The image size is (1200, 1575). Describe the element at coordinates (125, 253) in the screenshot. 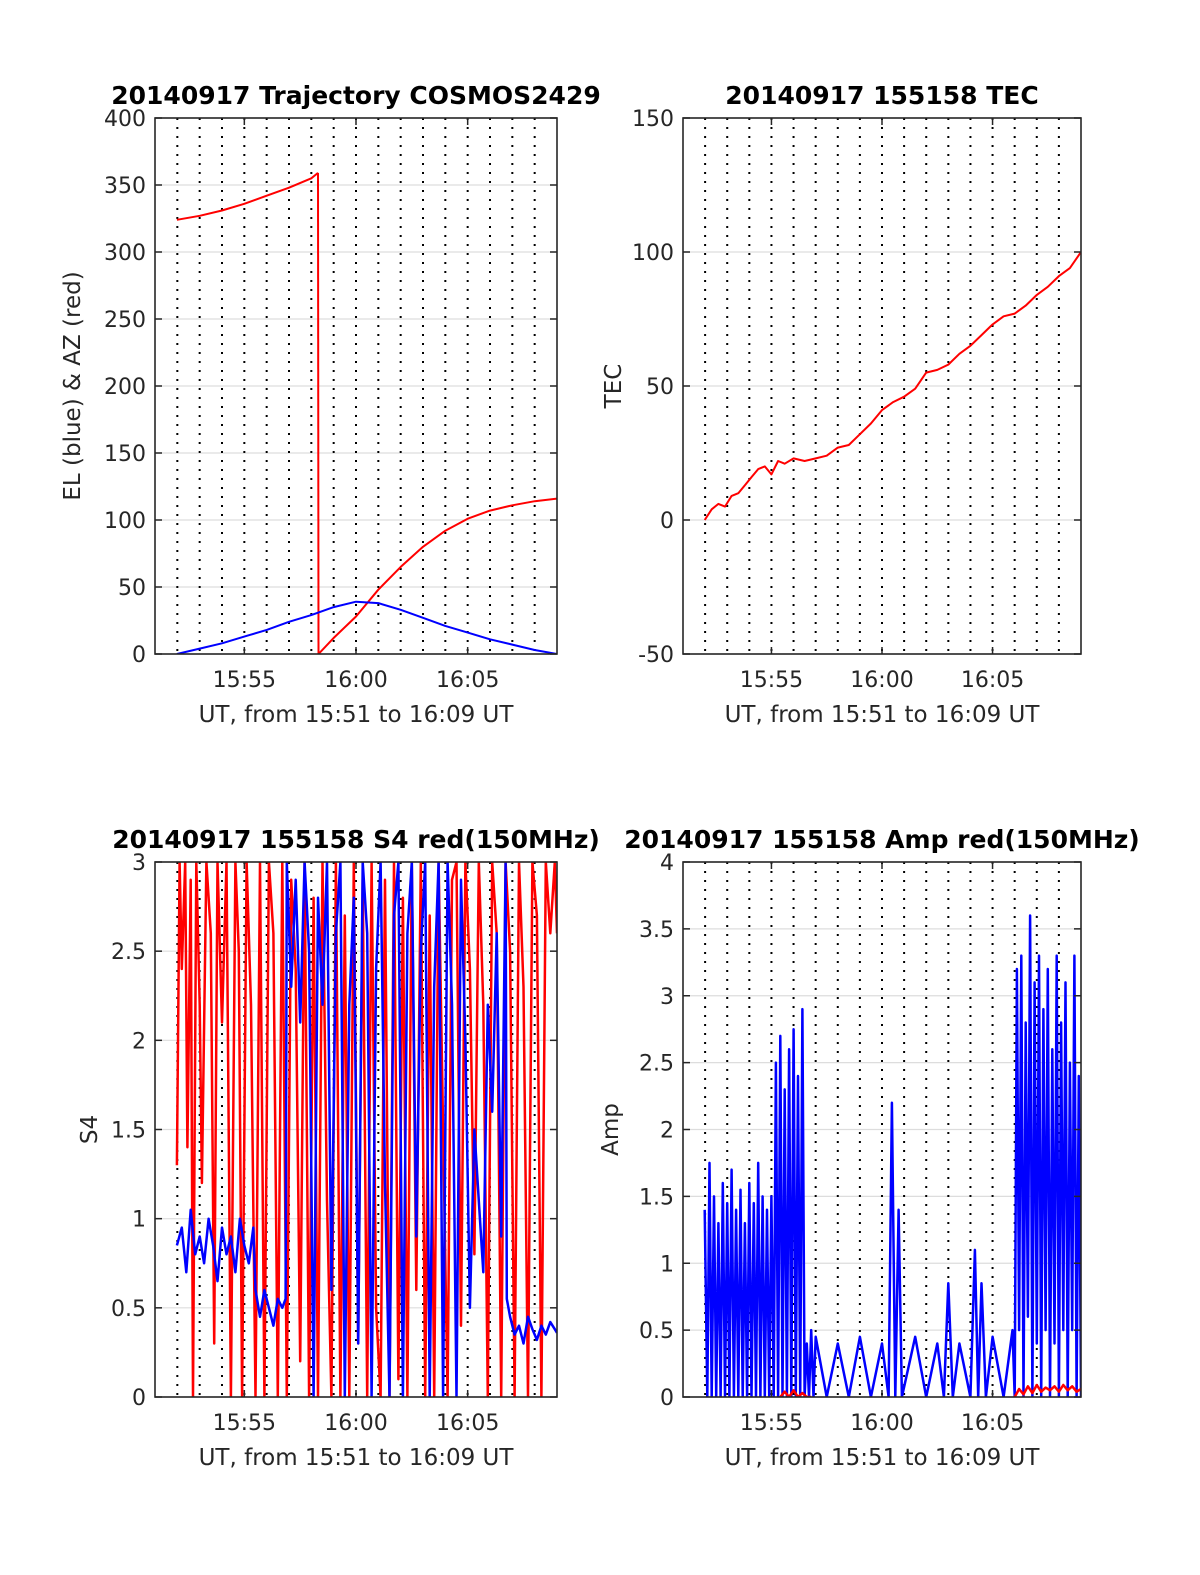

I see `y-tick-label: 300` at that location.